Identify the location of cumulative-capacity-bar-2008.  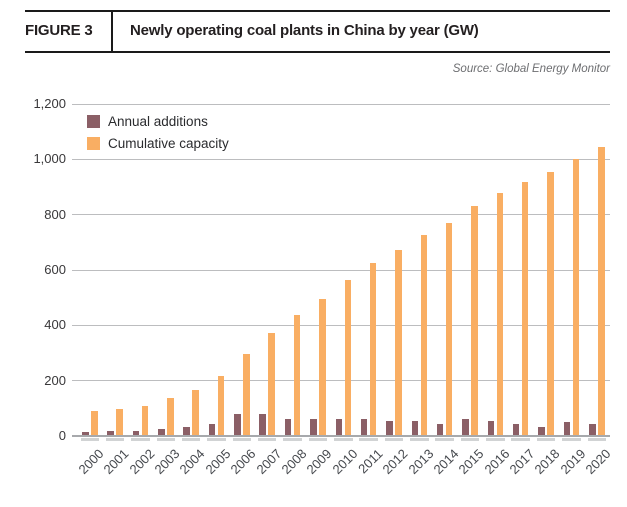
(297, 375).